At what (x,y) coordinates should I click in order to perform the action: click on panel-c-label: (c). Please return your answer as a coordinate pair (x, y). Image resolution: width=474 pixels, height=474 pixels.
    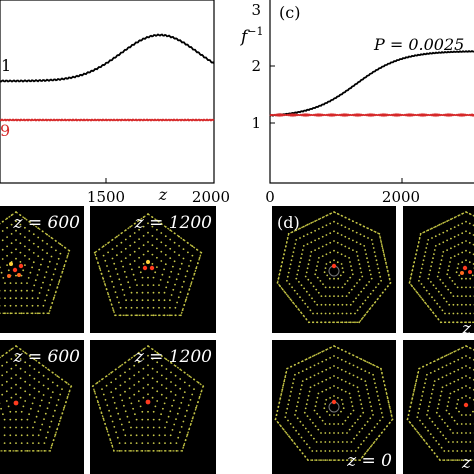
    Looking at the image, I should click on (289, 12).